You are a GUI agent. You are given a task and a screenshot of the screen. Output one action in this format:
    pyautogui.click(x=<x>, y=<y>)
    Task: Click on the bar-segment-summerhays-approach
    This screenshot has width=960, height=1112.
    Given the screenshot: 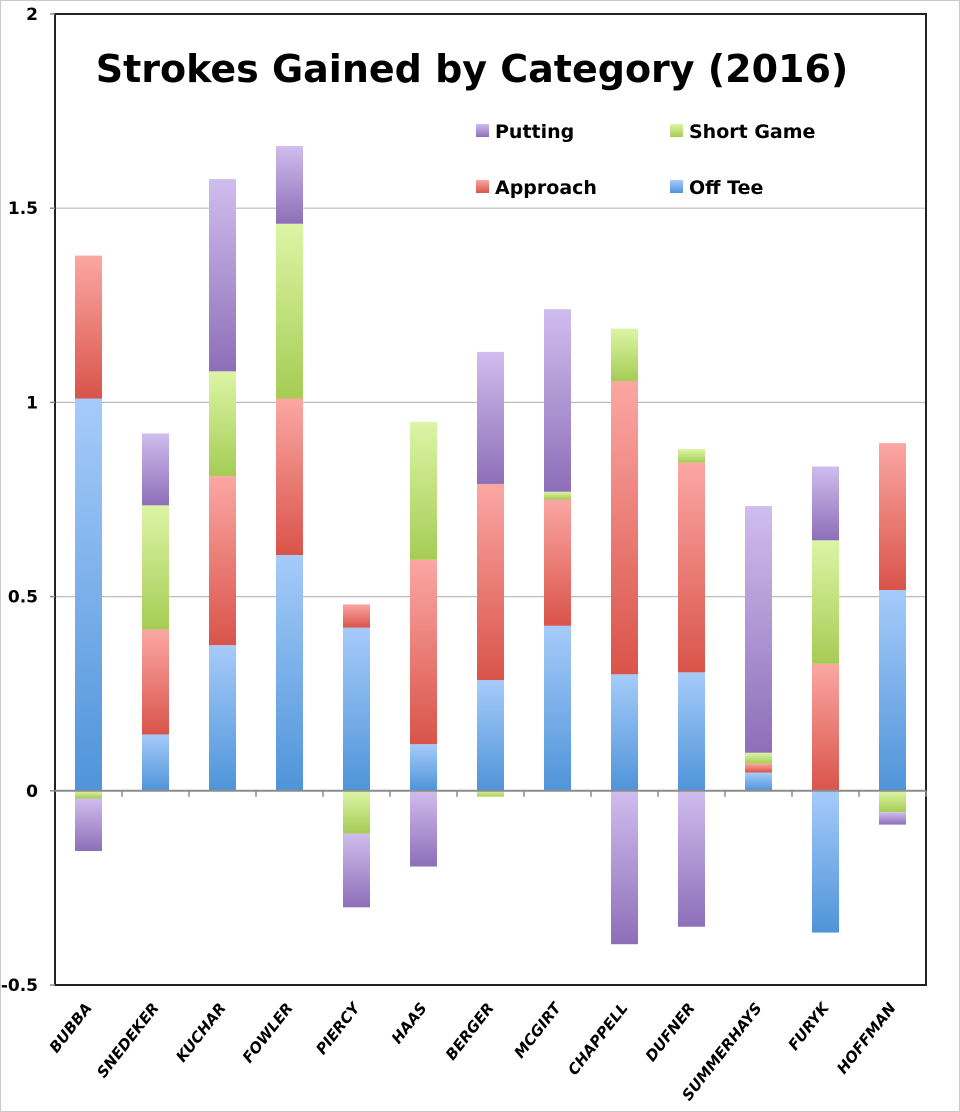 What is the action you would take?
    pyautogui.click(x=758, y=768)
    